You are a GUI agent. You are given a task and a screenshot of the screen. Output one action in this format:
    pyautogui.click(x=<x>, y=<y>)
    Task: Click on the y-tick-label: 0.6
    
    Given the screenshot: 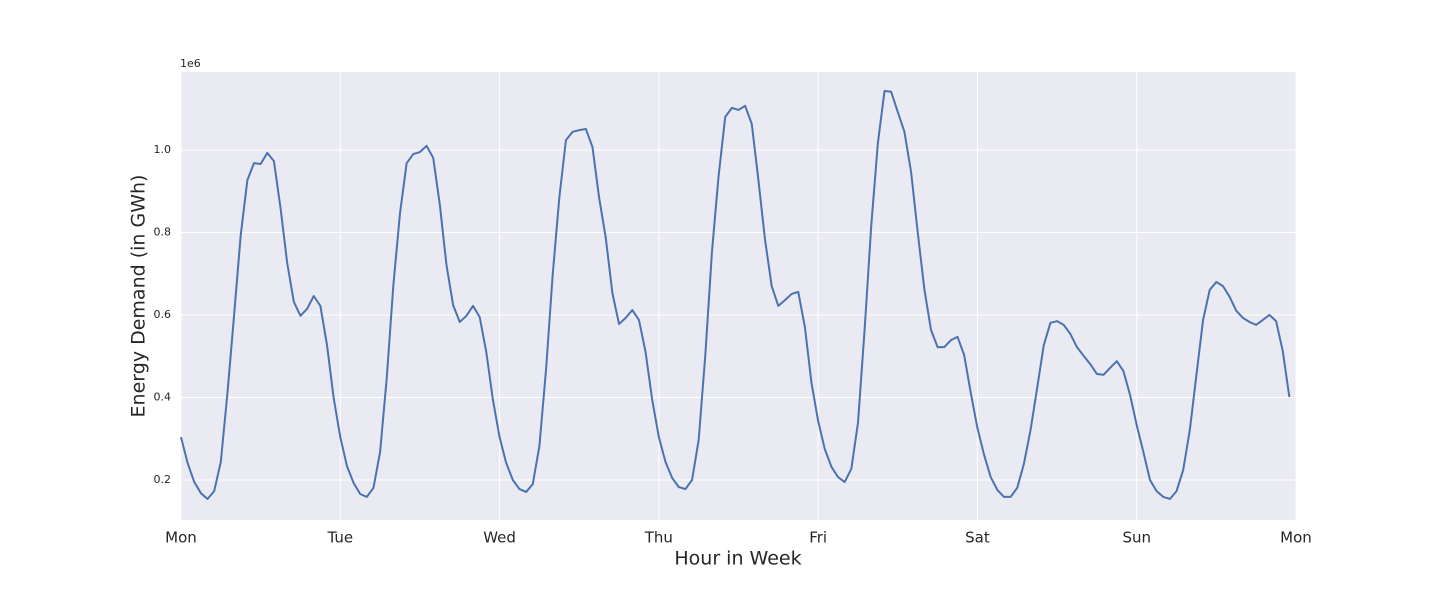 What is the action you would take?
    pyautogui.click(x=163, y=314)
    